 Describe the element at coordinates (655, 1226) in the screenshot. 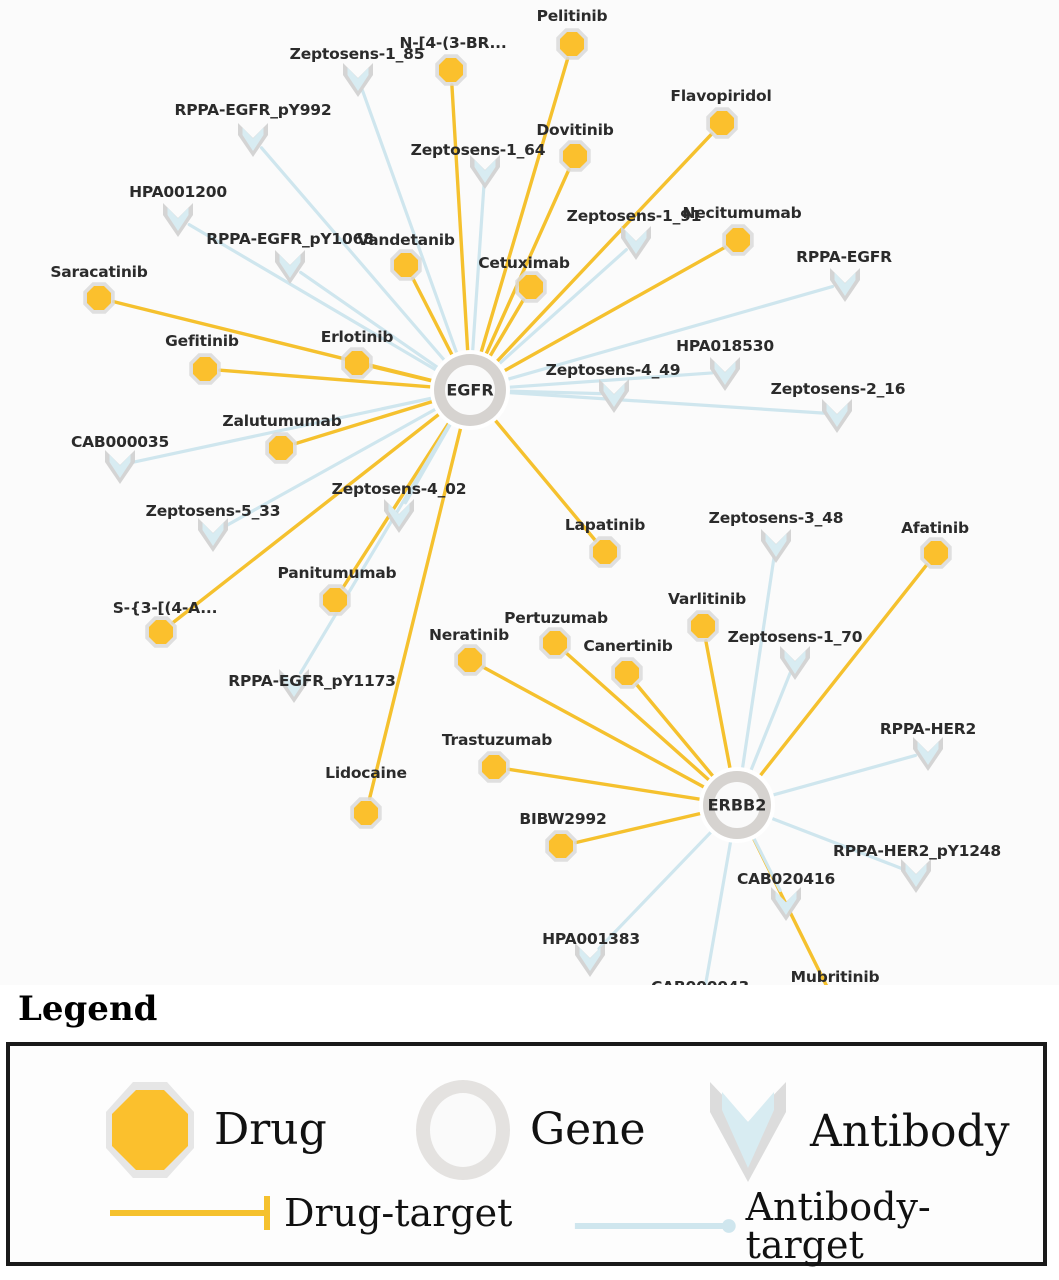

I see `antibody-target-edge-icon` at that location.